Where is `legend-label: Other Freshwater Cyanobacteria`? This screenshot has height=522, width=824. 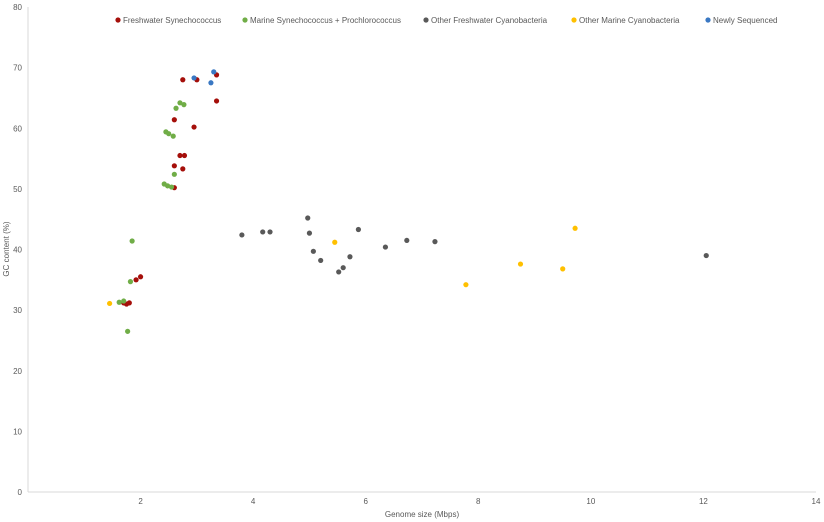 legend-label: Other Freshwater Cyanobacteria is located at coordinates (489, 20).